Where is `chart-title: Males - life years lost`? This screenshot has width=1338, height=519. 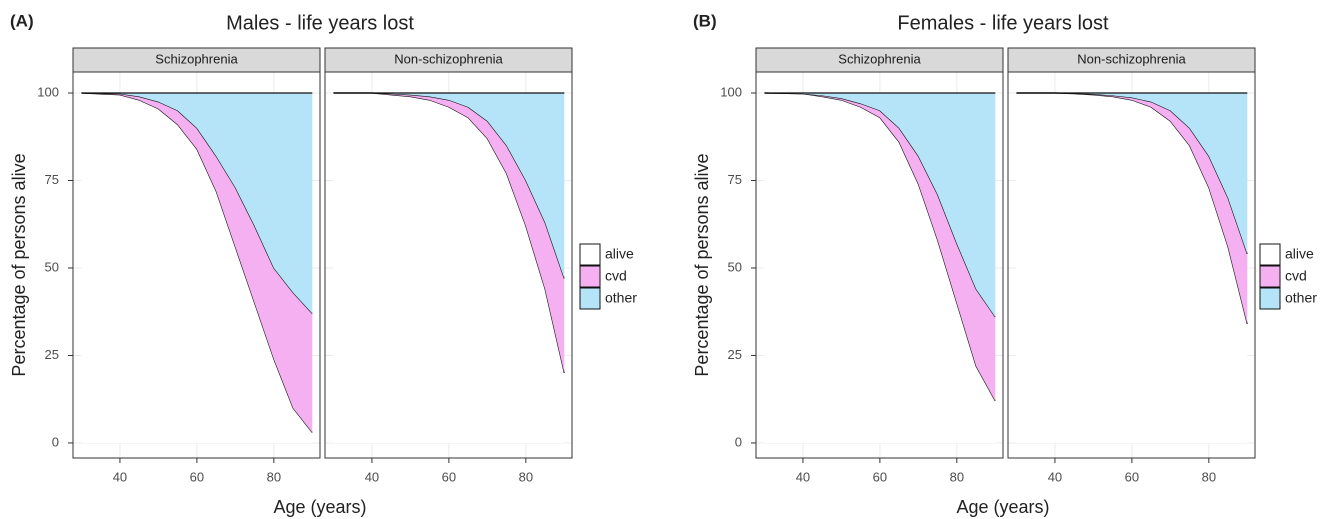
chart-title: Males - life years lost is located at coordinates (320, 23).